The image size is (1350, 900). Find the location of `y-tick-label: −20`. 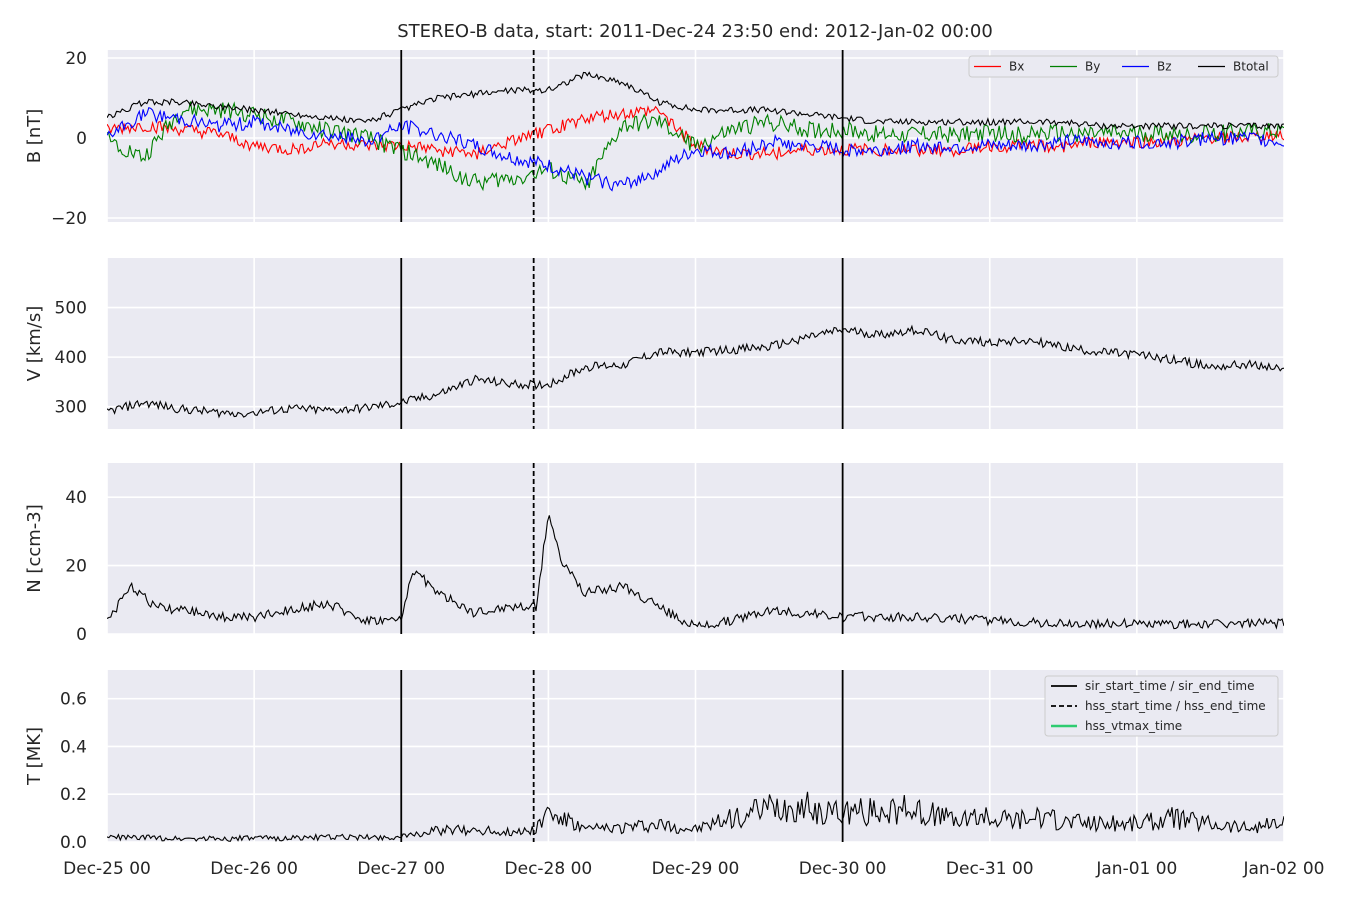

y-tick-label: −20 is located at coordinates (69, 219).